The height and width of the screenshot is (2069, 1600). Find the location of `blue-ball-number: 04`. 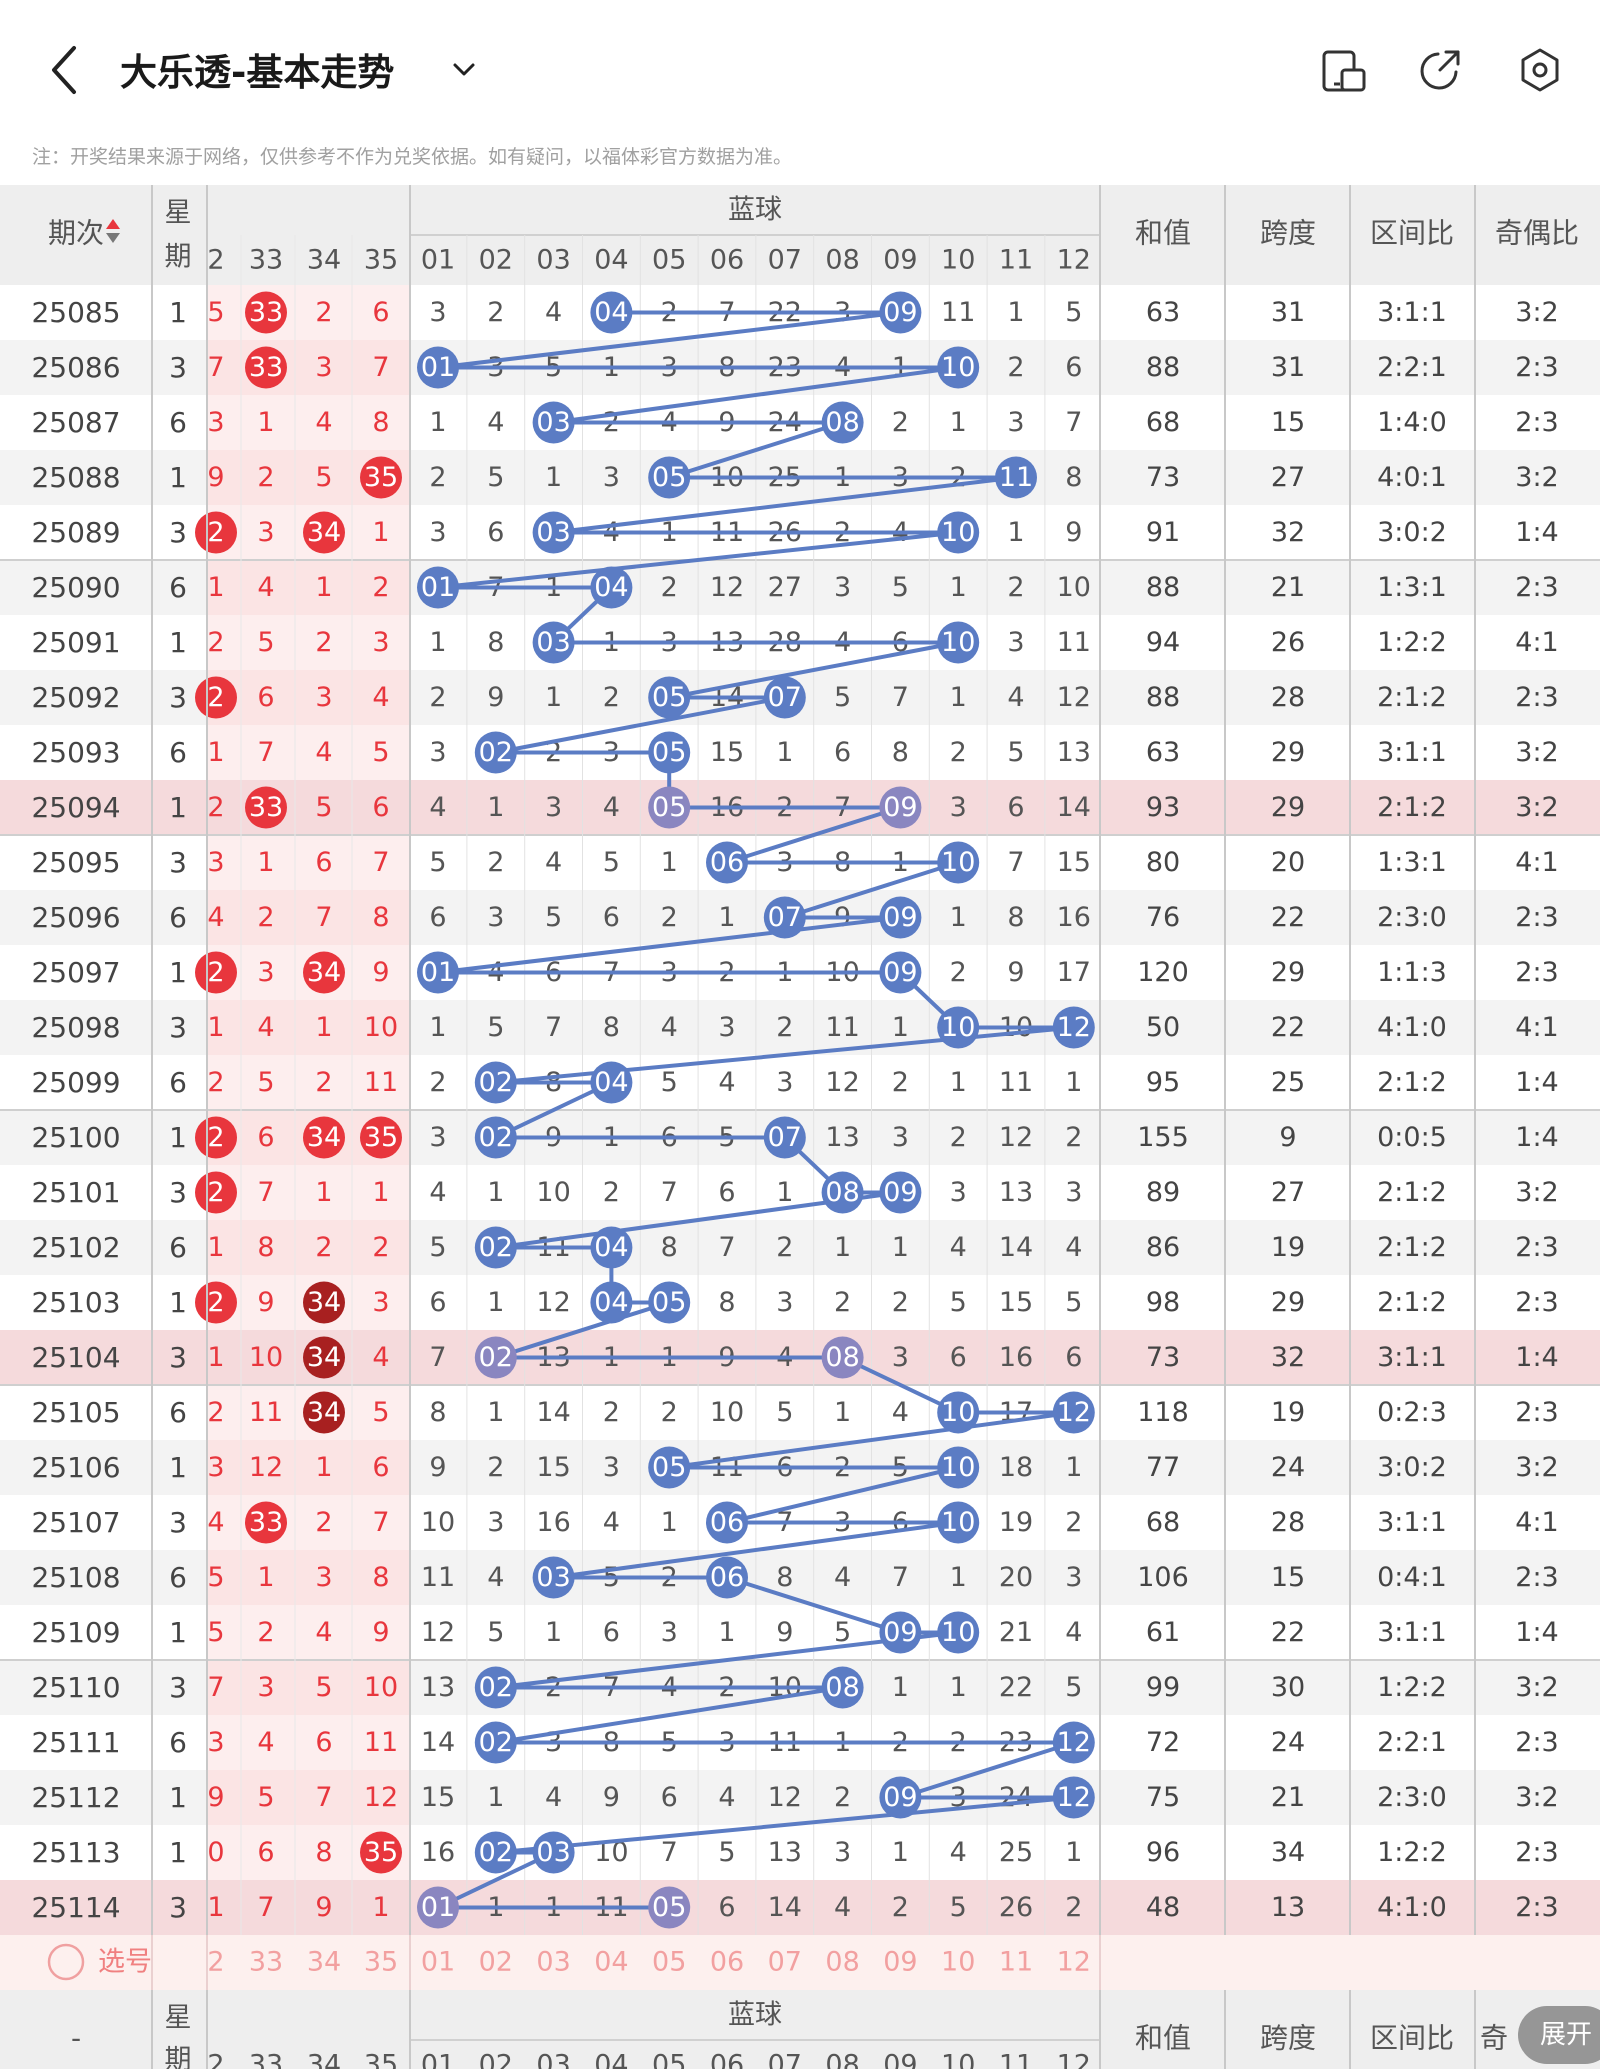

blue-ball-number: 04 is located at coordinates (611, 1082).